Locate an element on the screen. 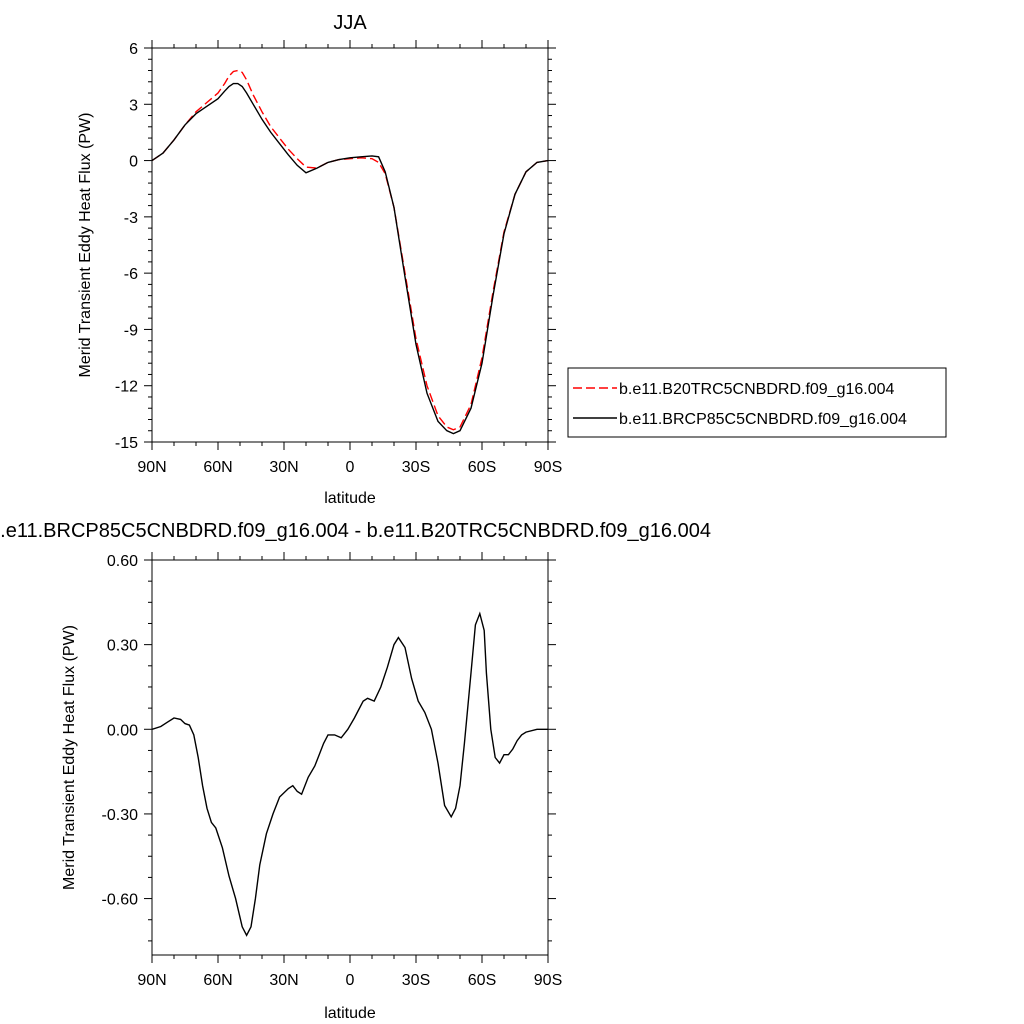 This screenshot has width=1024, height=1024. y-tick-label: -6 is located at coordinates (131, 274).